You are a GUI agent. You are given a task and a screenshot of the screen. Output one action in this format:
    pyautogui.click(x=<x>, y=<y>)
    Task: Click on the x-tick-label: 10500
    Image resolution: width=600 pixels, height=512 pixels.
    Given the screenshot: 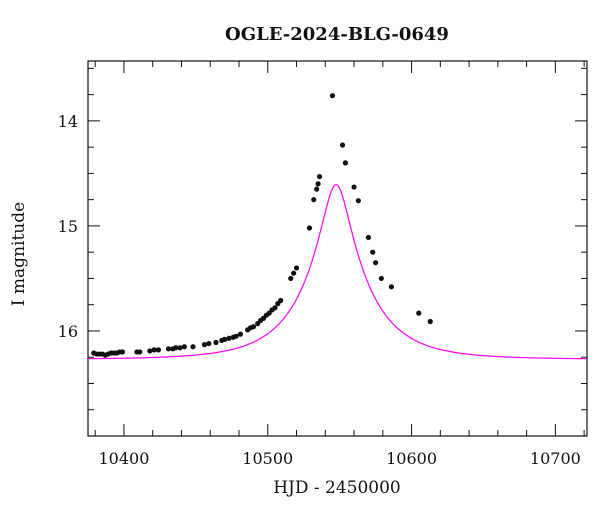 What is the action you would take?
    pyautogui.click(x=267, y=458)
    